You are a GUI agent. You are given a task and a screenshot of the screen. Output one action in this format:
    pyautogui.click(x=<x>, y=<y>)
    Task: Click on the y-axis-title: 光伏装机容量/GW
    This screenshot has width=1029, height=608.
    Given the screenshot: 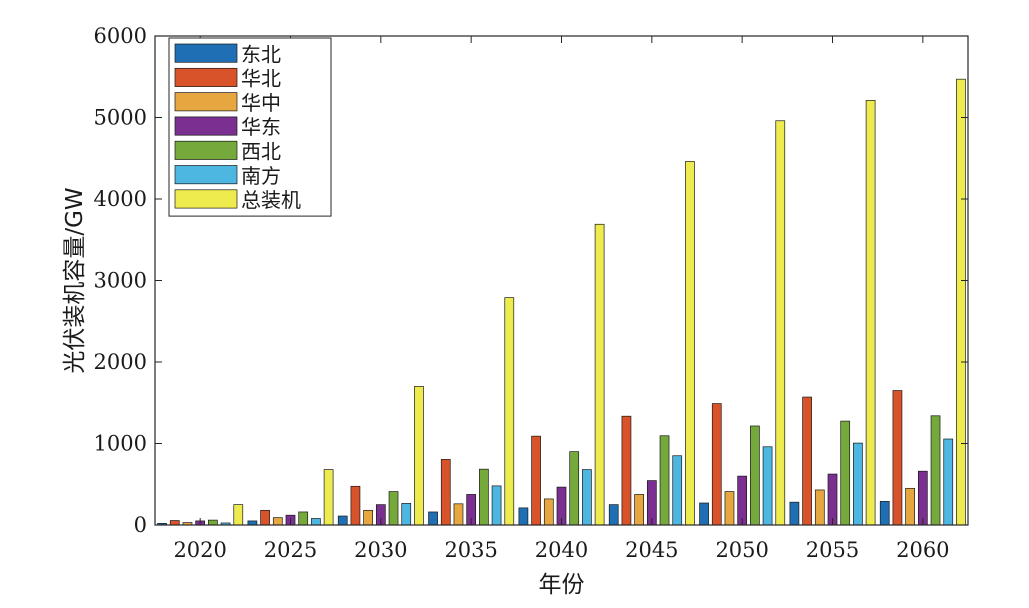 What is the action you would take?
    pyautogui.click(x=75, y=280)
    